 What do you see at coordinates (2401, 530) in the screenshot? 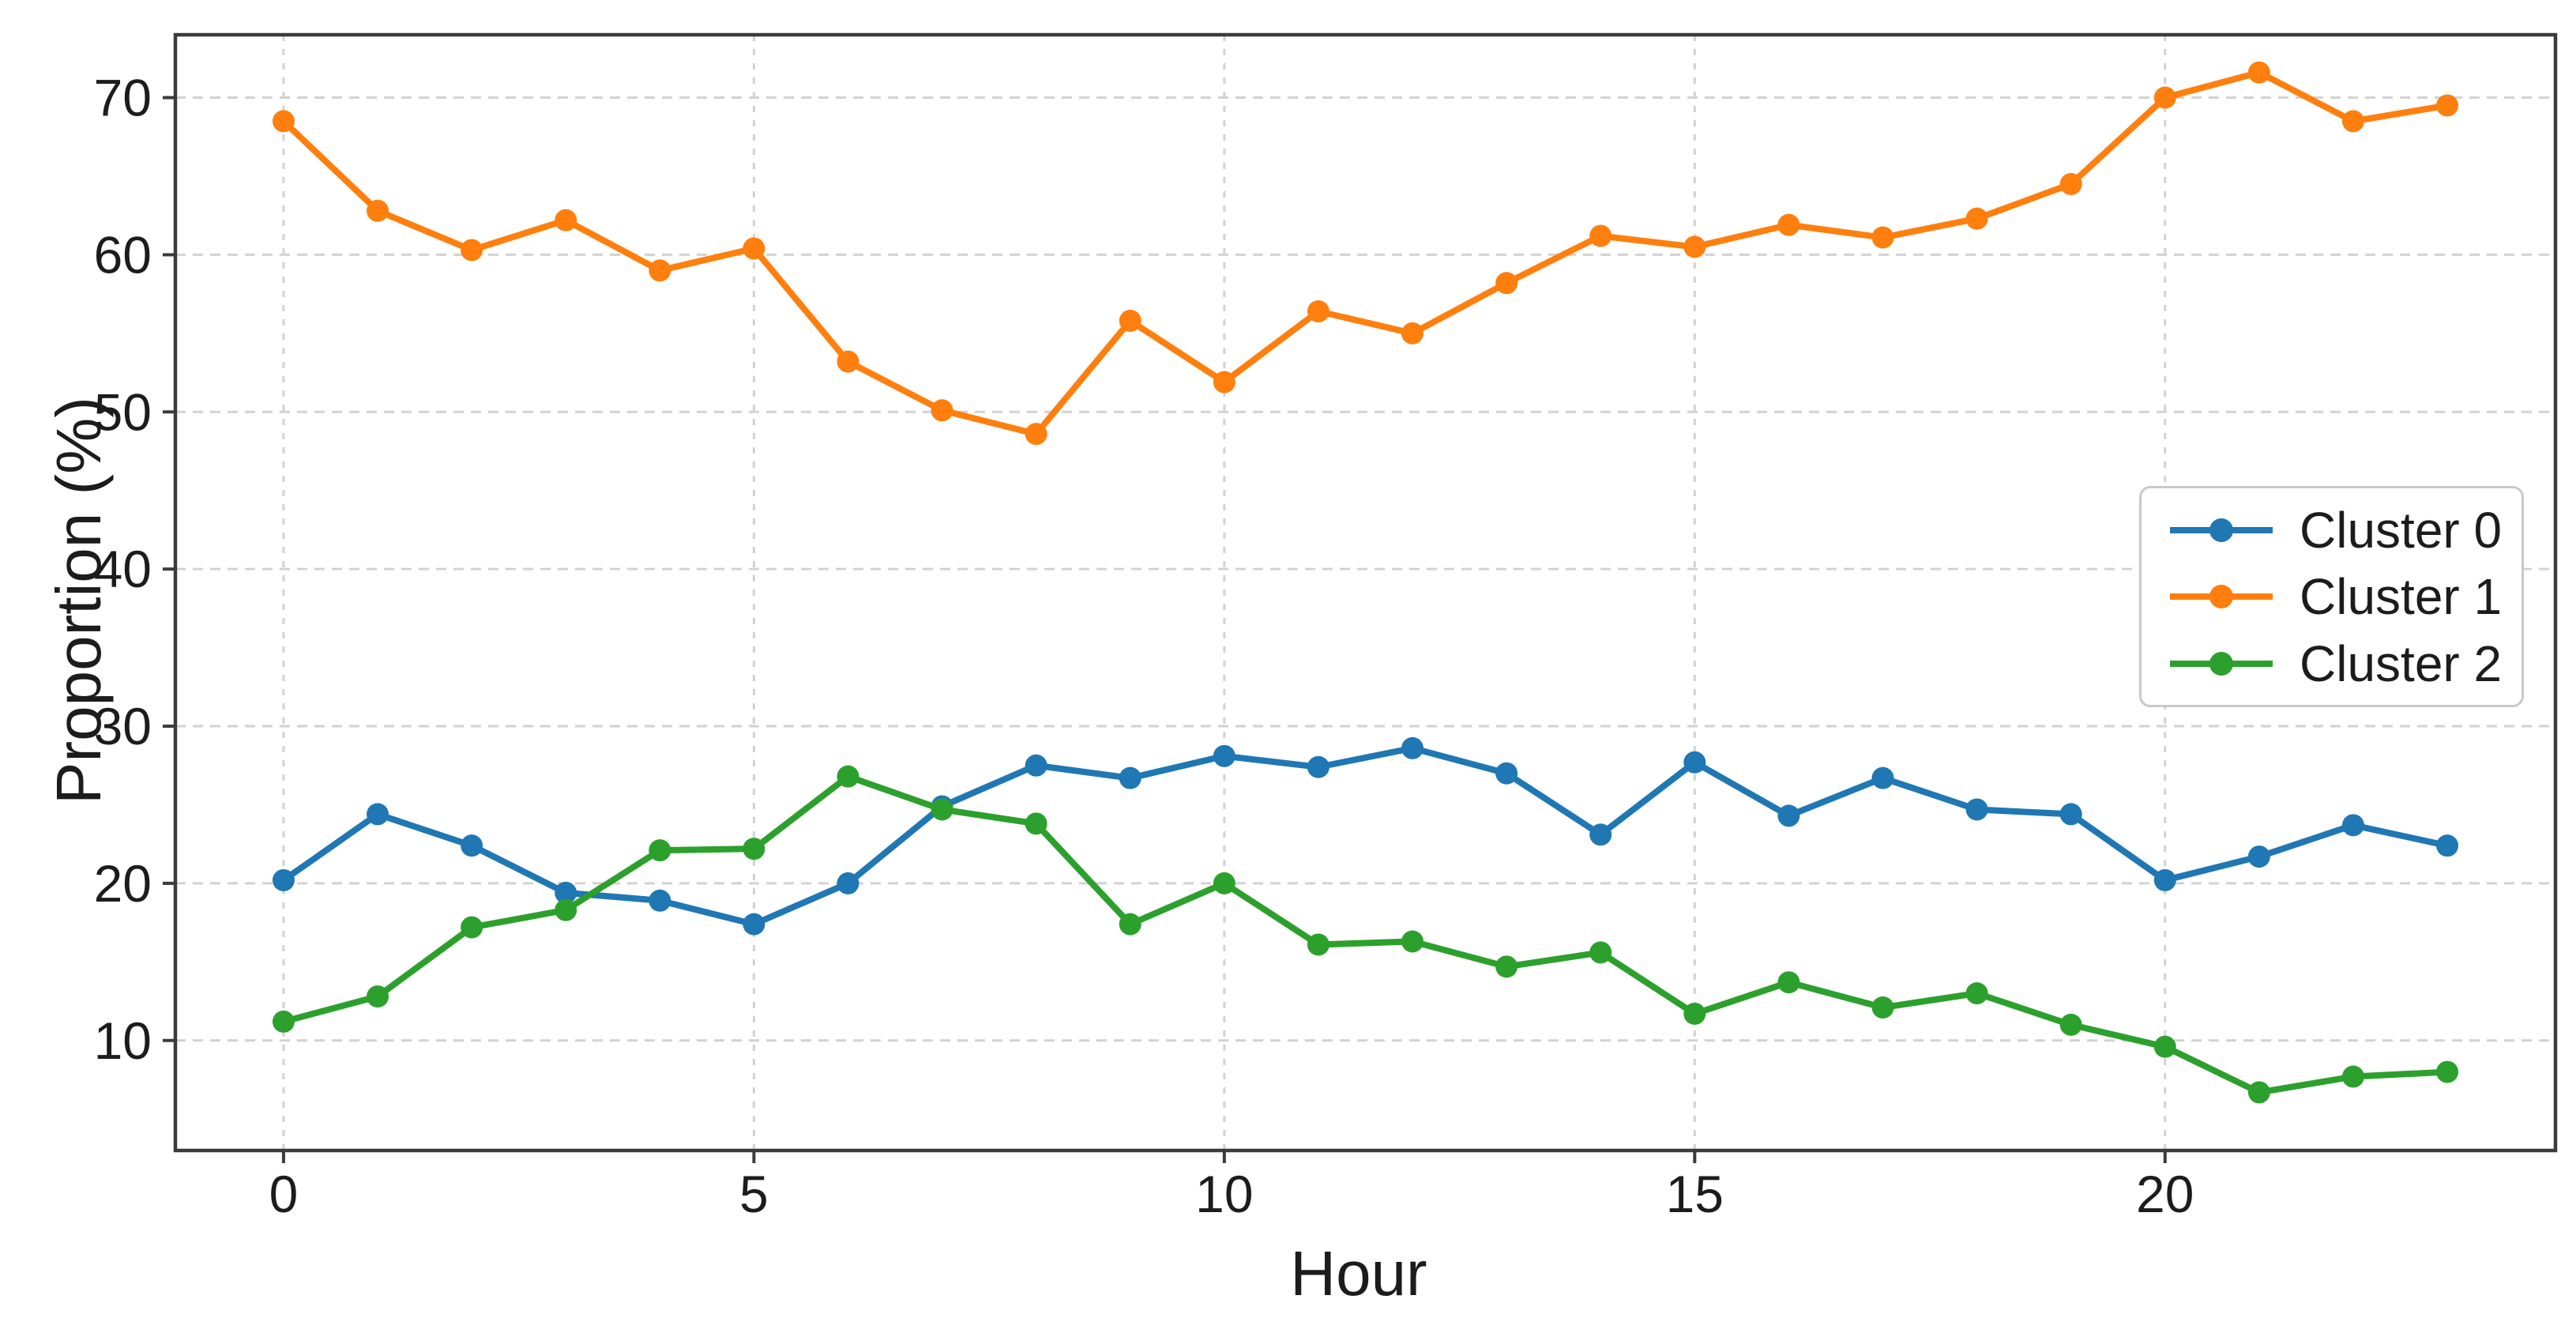
I see `legend-label-cluster-0: Cluster 0` at bounding box center [2401, 530].